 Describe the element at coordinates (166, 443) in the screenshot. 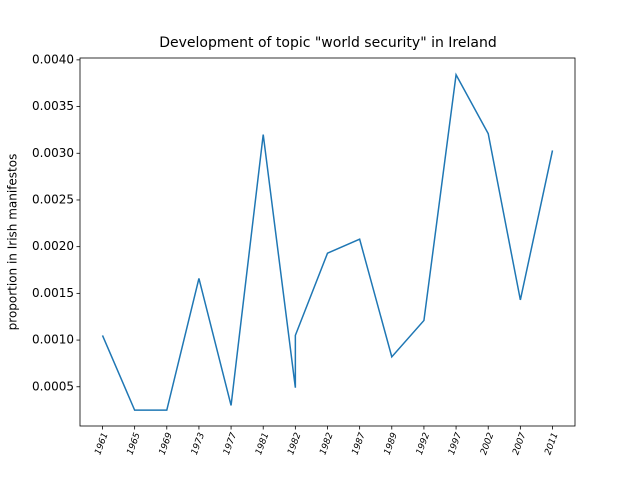

I see `x-tick-label: 1969` at that location.